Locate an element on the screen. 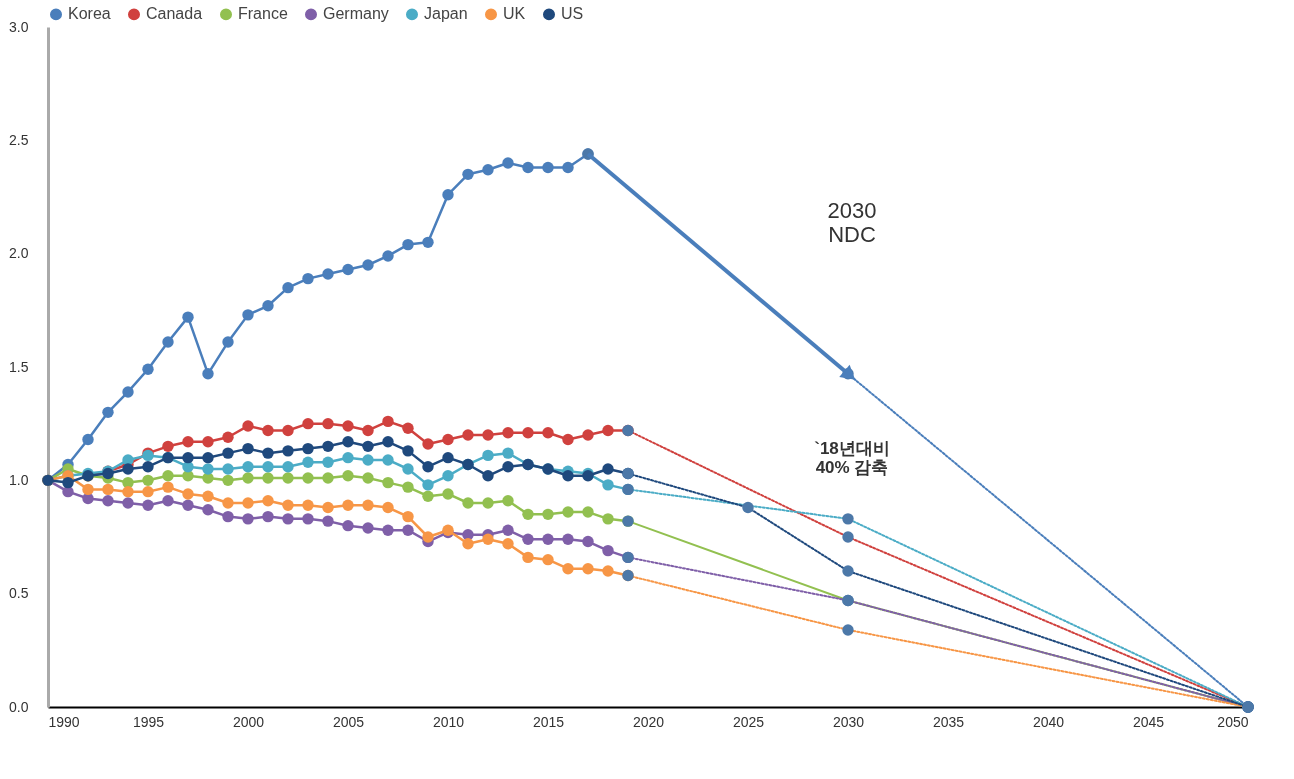 Image resolution: width=1294 pixels, height=779 pixels. annotation: `18년대비 40% 감축 is located at coordinates (852, 457).